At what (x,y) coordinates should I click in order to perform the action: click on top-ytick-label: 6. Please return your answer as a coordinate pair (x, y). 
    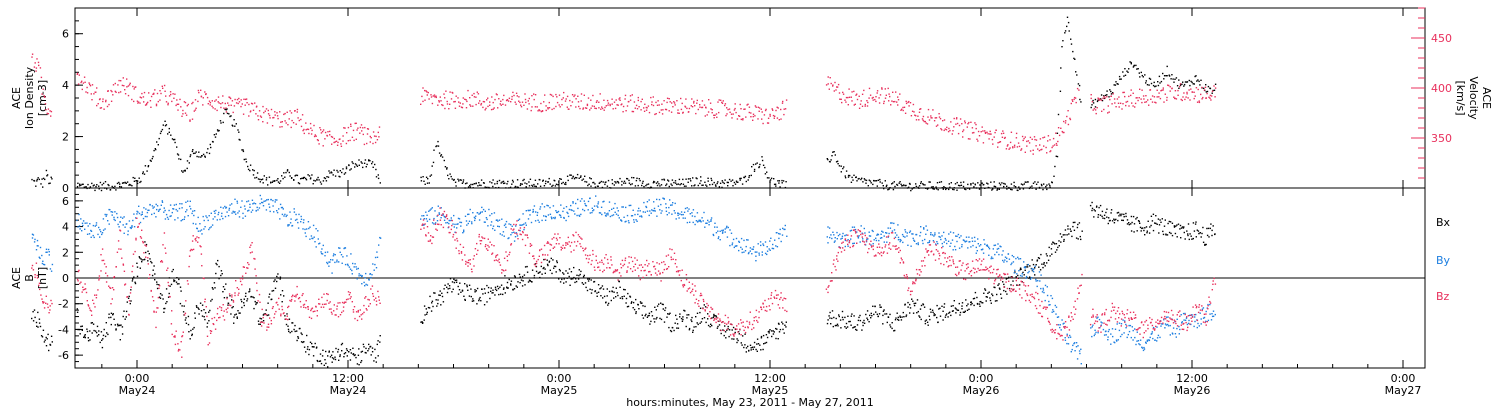
    Looking at the image, I should click on (65, 34).